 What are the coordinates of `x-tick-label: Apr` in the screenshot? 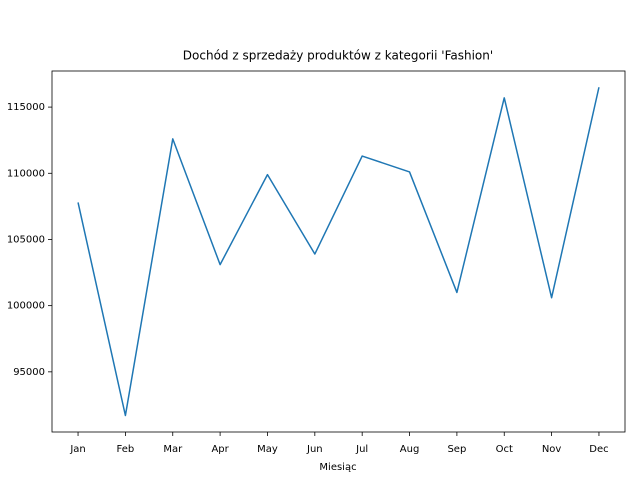 It's located at (220, 449).